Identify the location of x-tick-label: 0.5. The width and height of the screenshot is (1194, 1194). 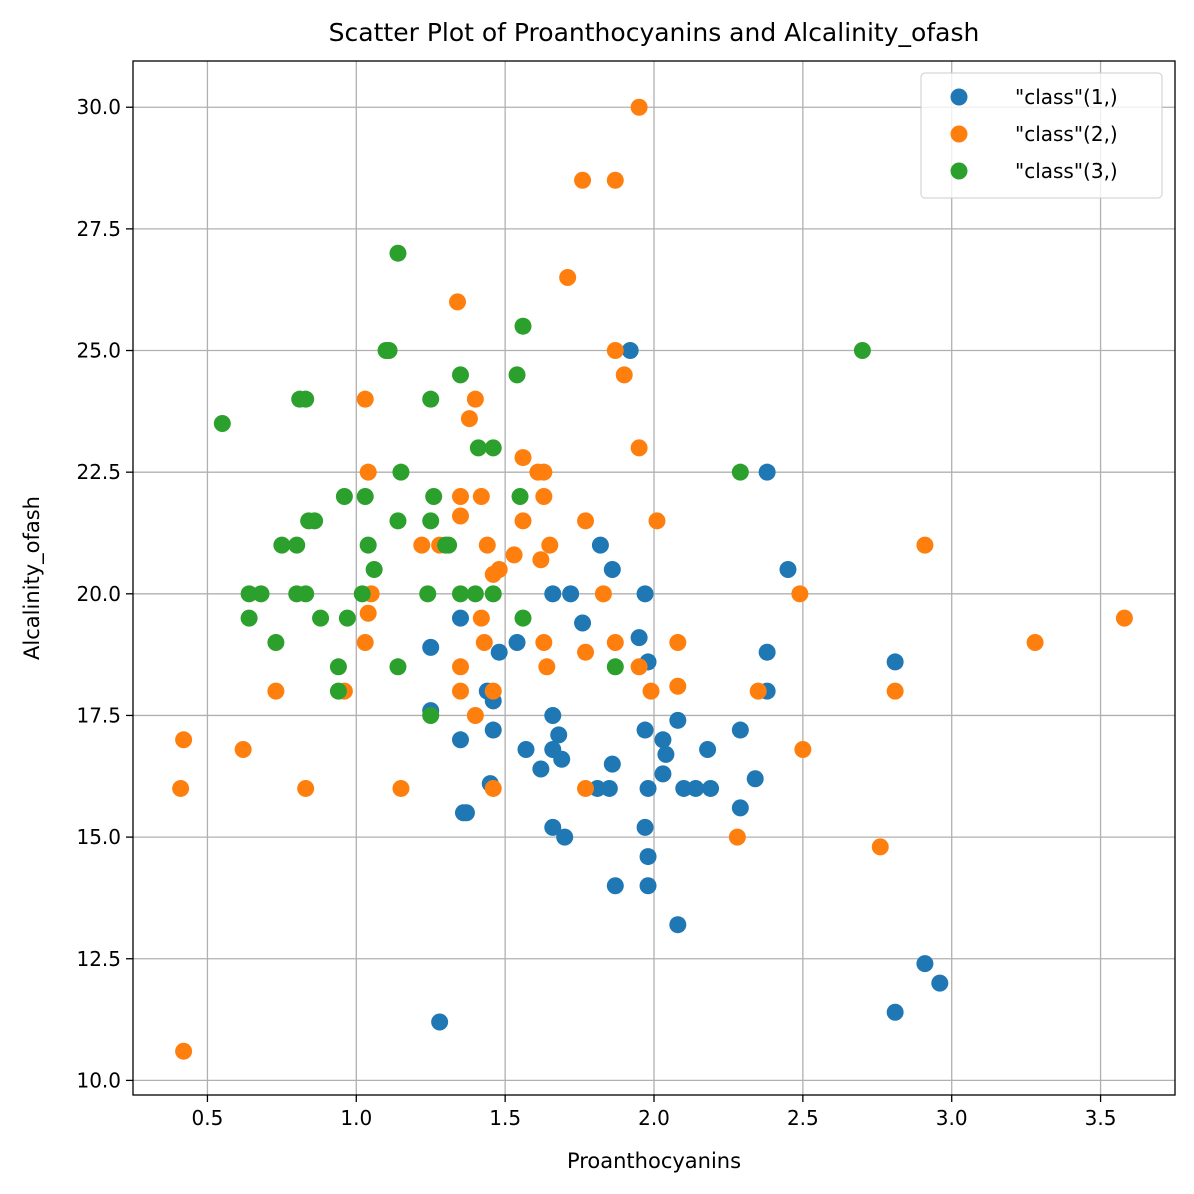
(208, 1118).